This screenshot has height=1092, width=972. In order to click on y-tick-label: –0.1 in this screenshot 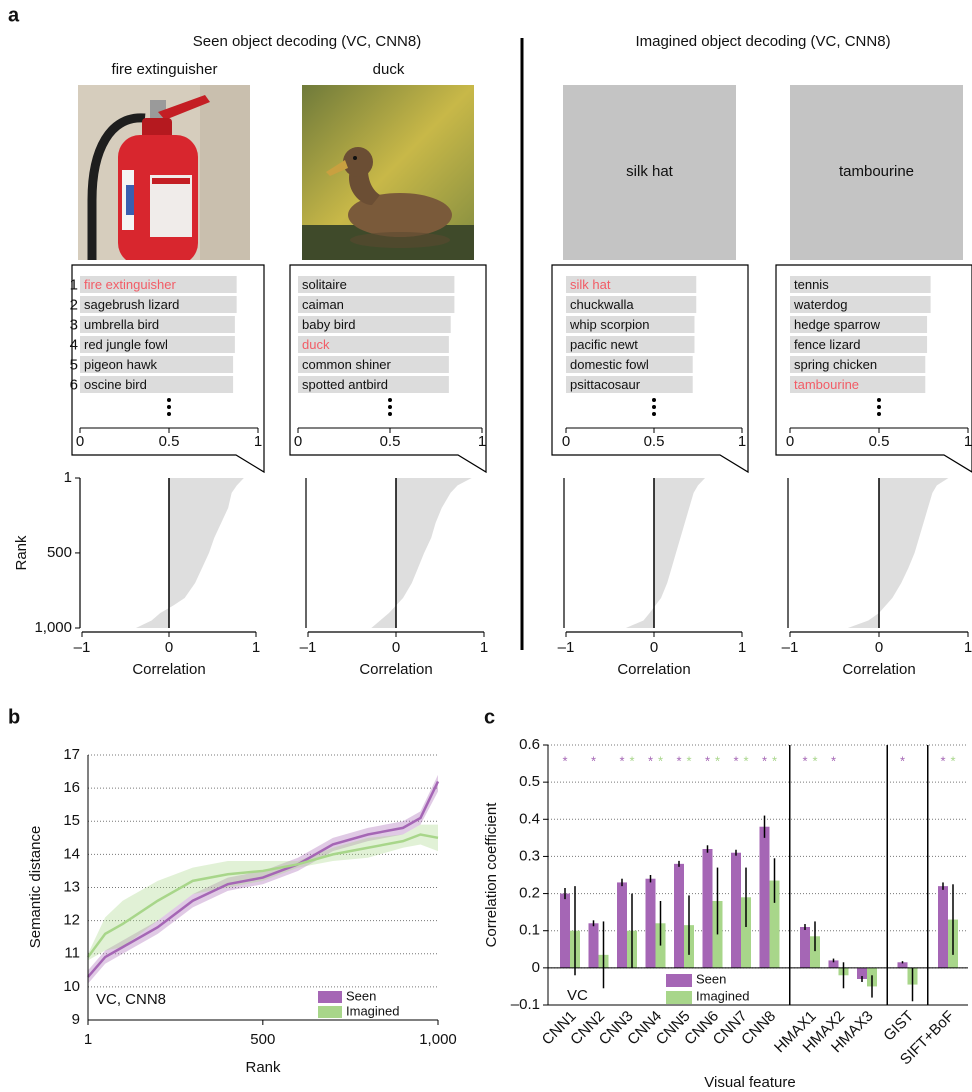, I will do `click(525, 1004)`.